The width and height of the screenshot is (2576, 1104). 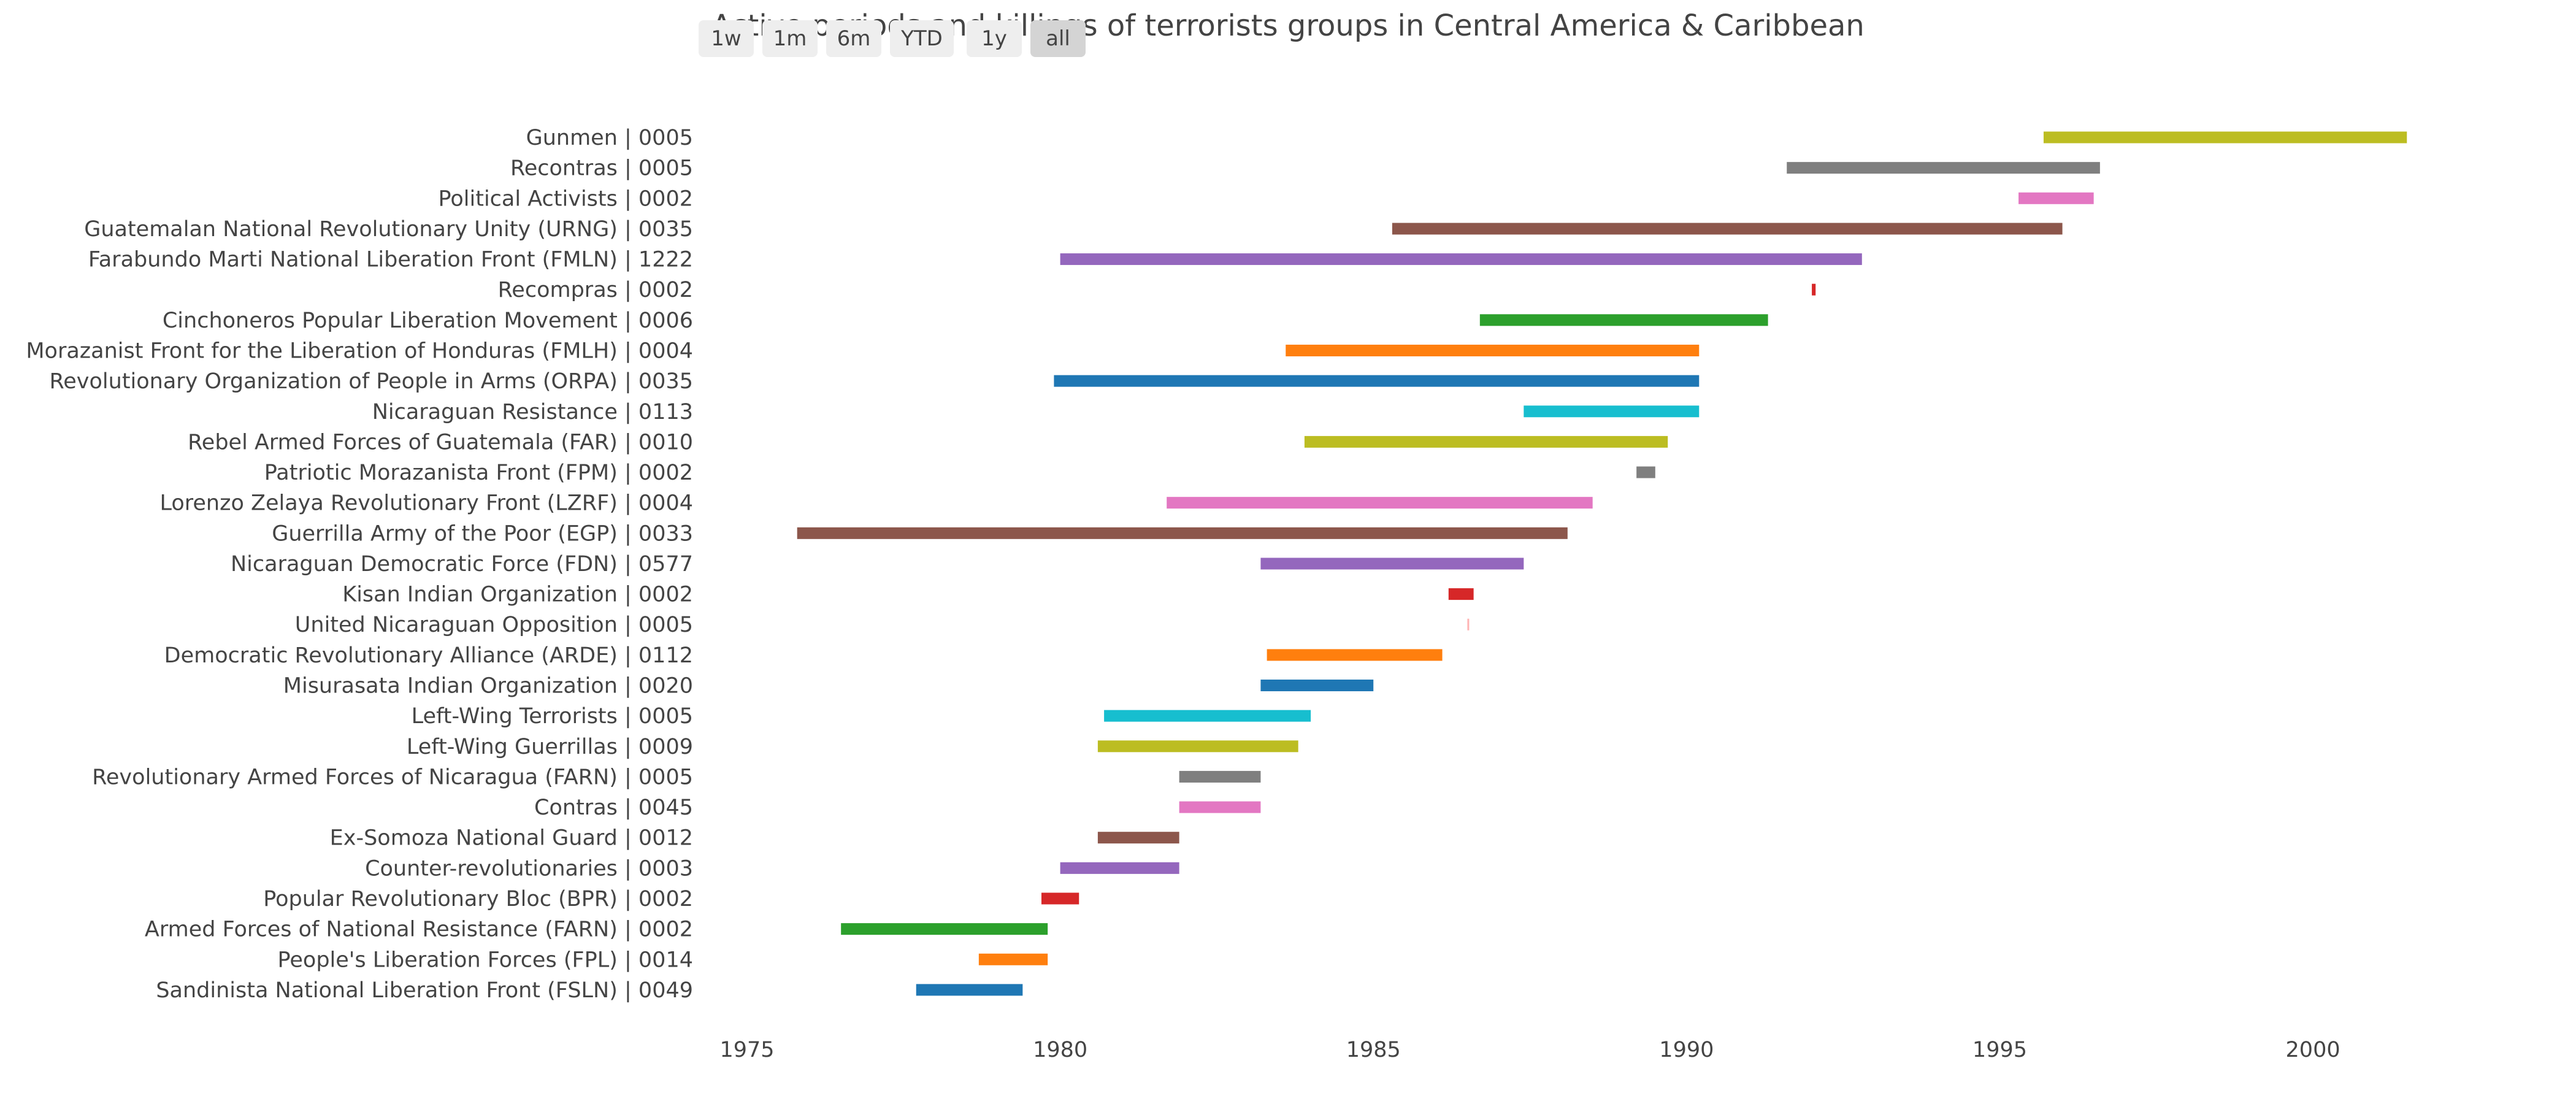 I want to click on y-tick-label: Popular Revolutionary Bloc (BPR) | 0002, so click(x=478, y=899).